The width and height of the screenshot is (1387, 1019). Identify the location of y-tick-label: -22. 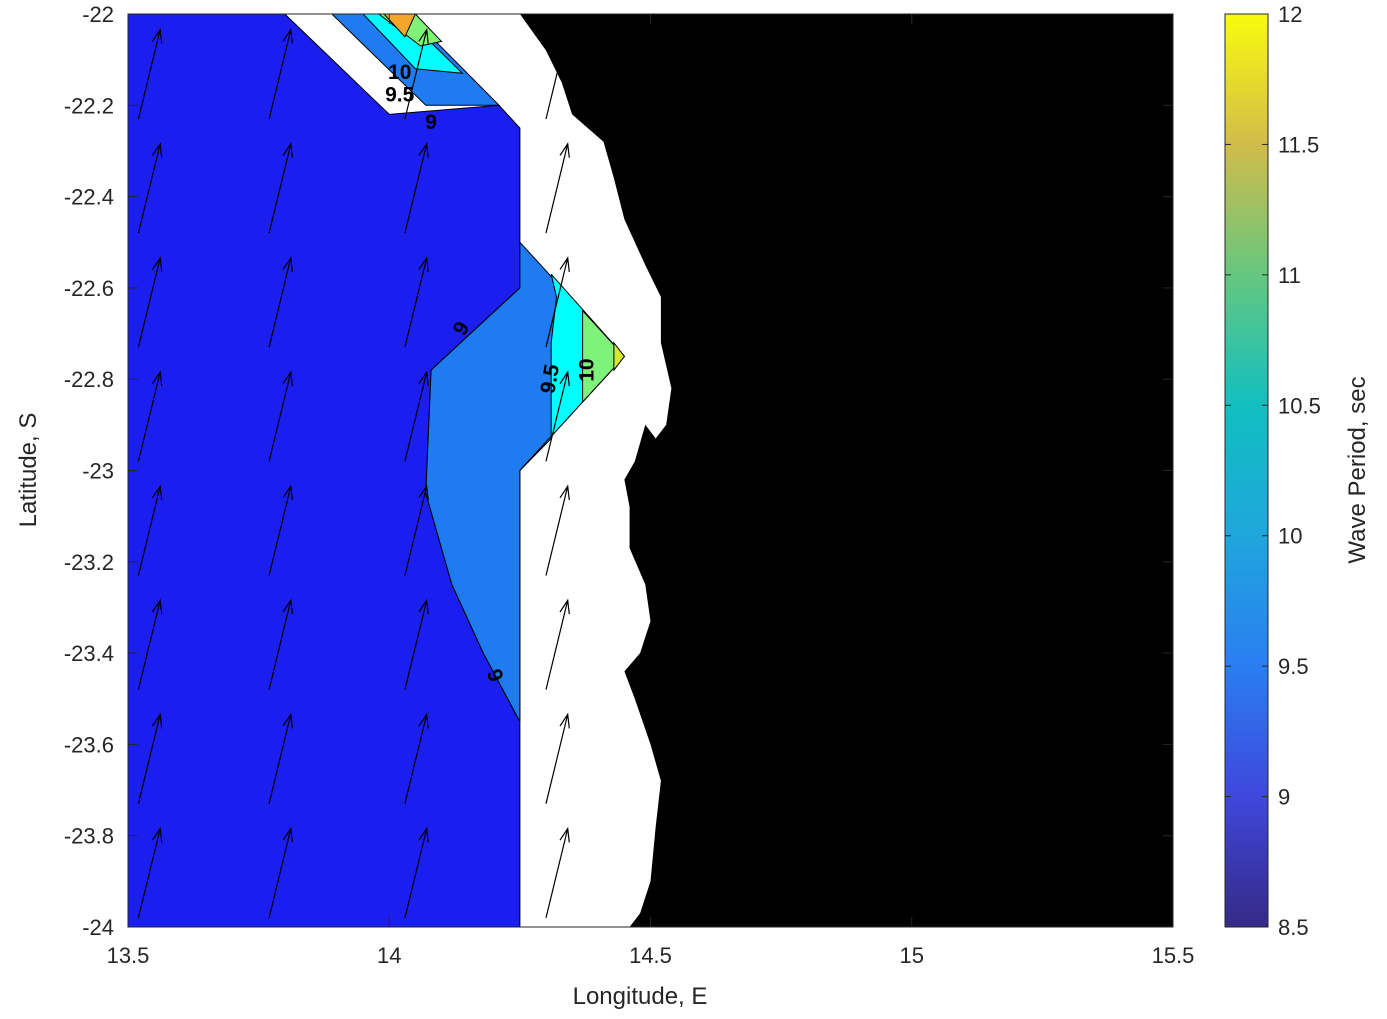
(98, 14).